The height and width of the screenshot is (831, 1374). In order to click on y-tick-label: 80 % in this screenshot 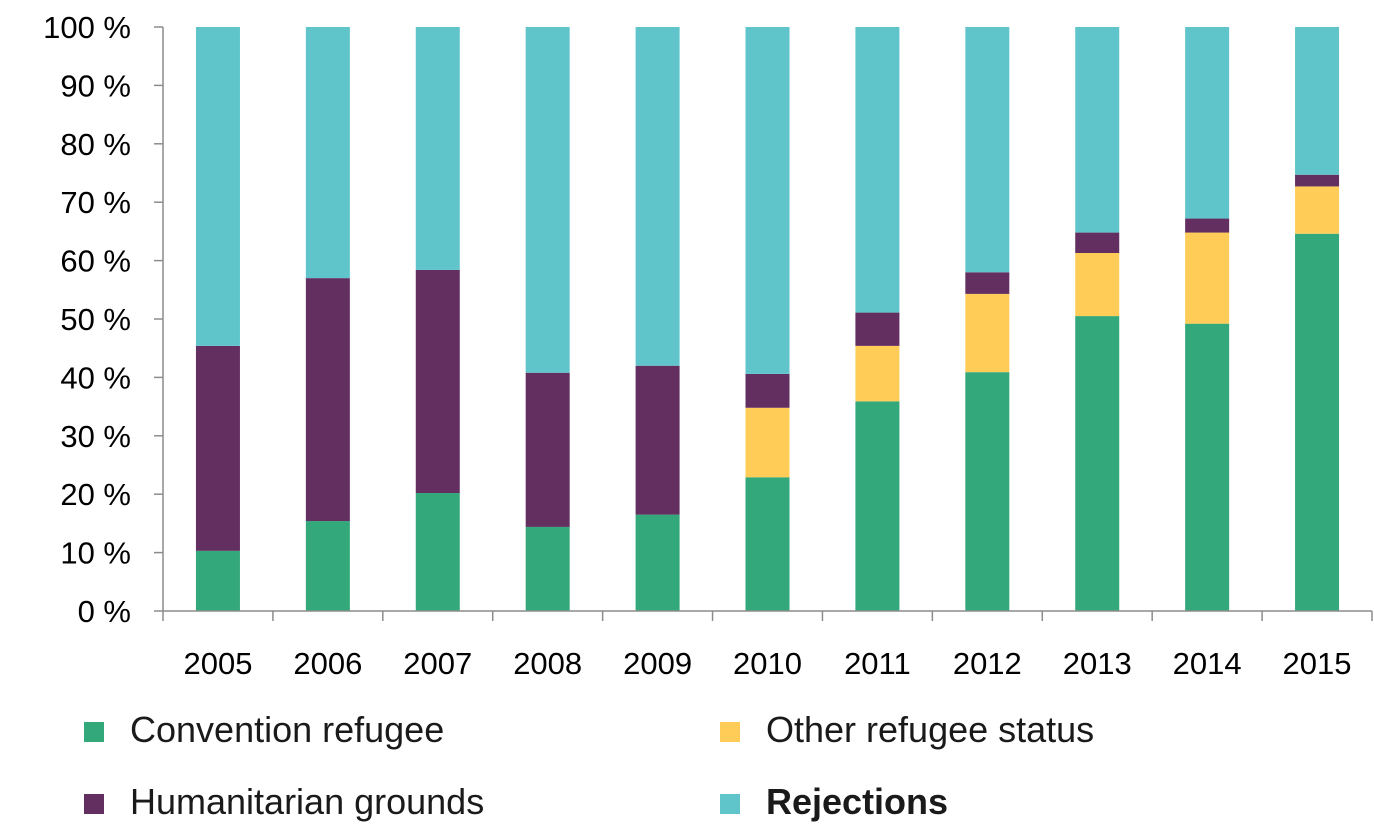, I will do `click(95, 144)`.